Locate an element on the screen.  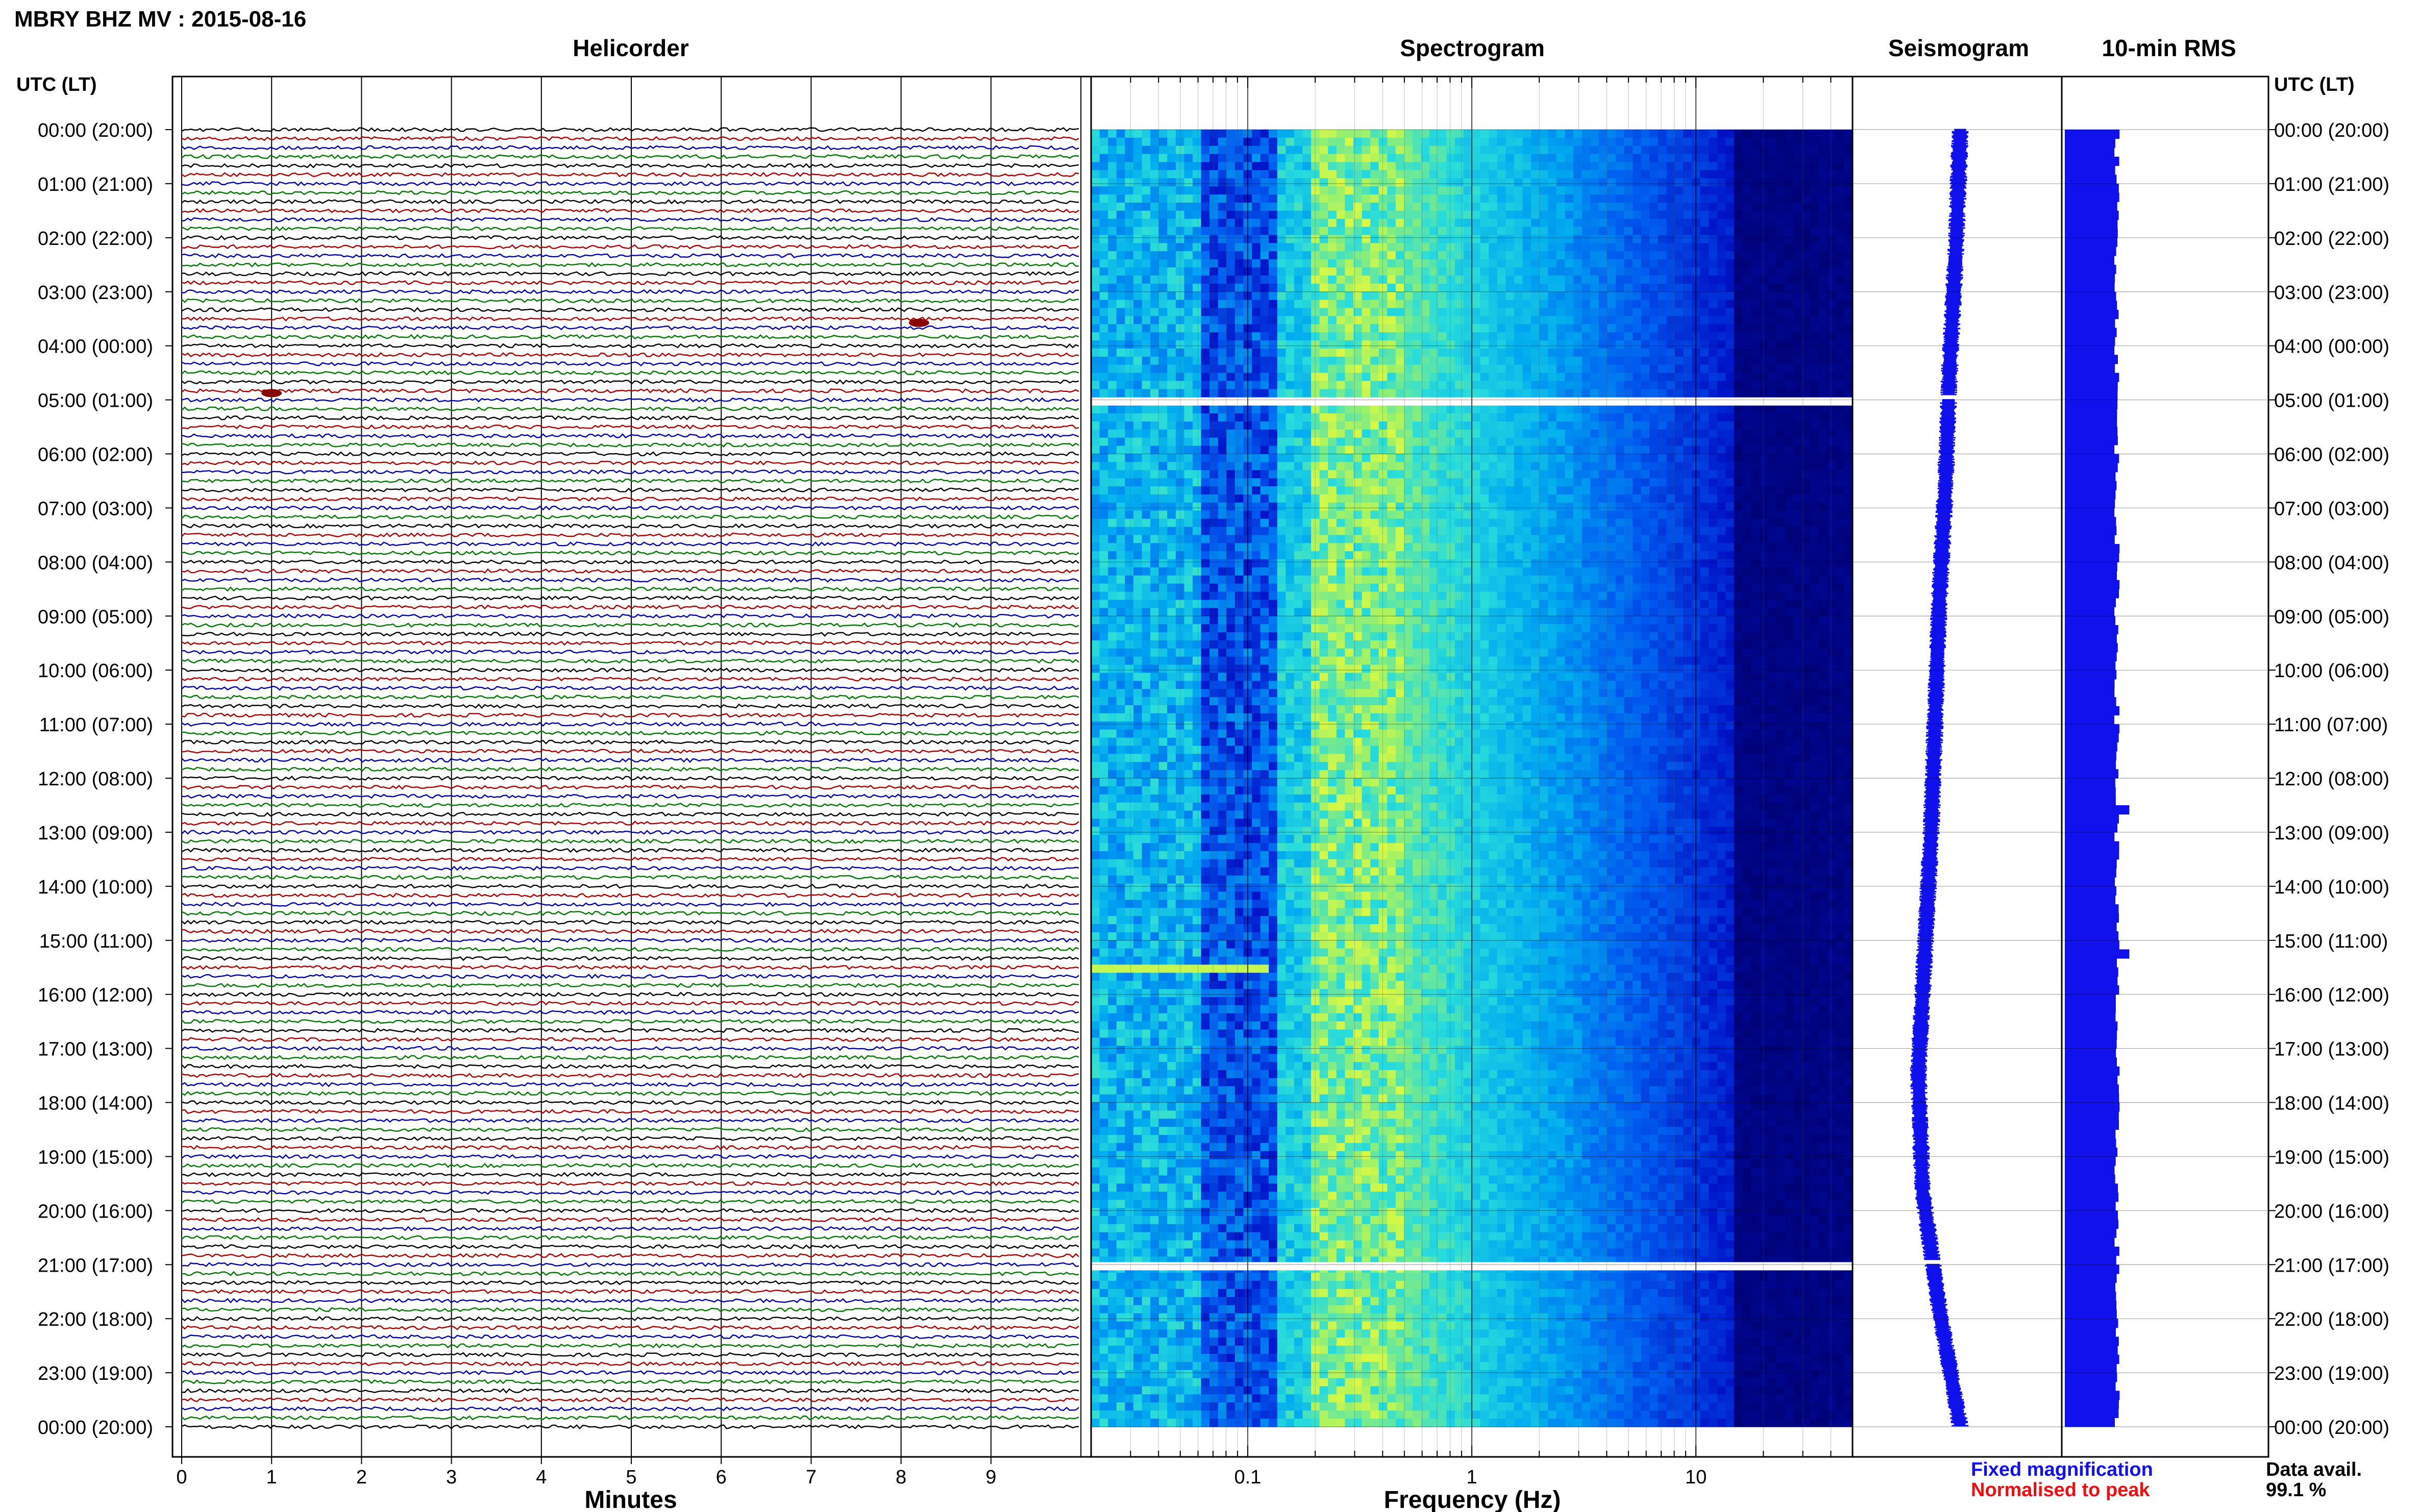
helicorder-trace is located at coordinates (630, 436).